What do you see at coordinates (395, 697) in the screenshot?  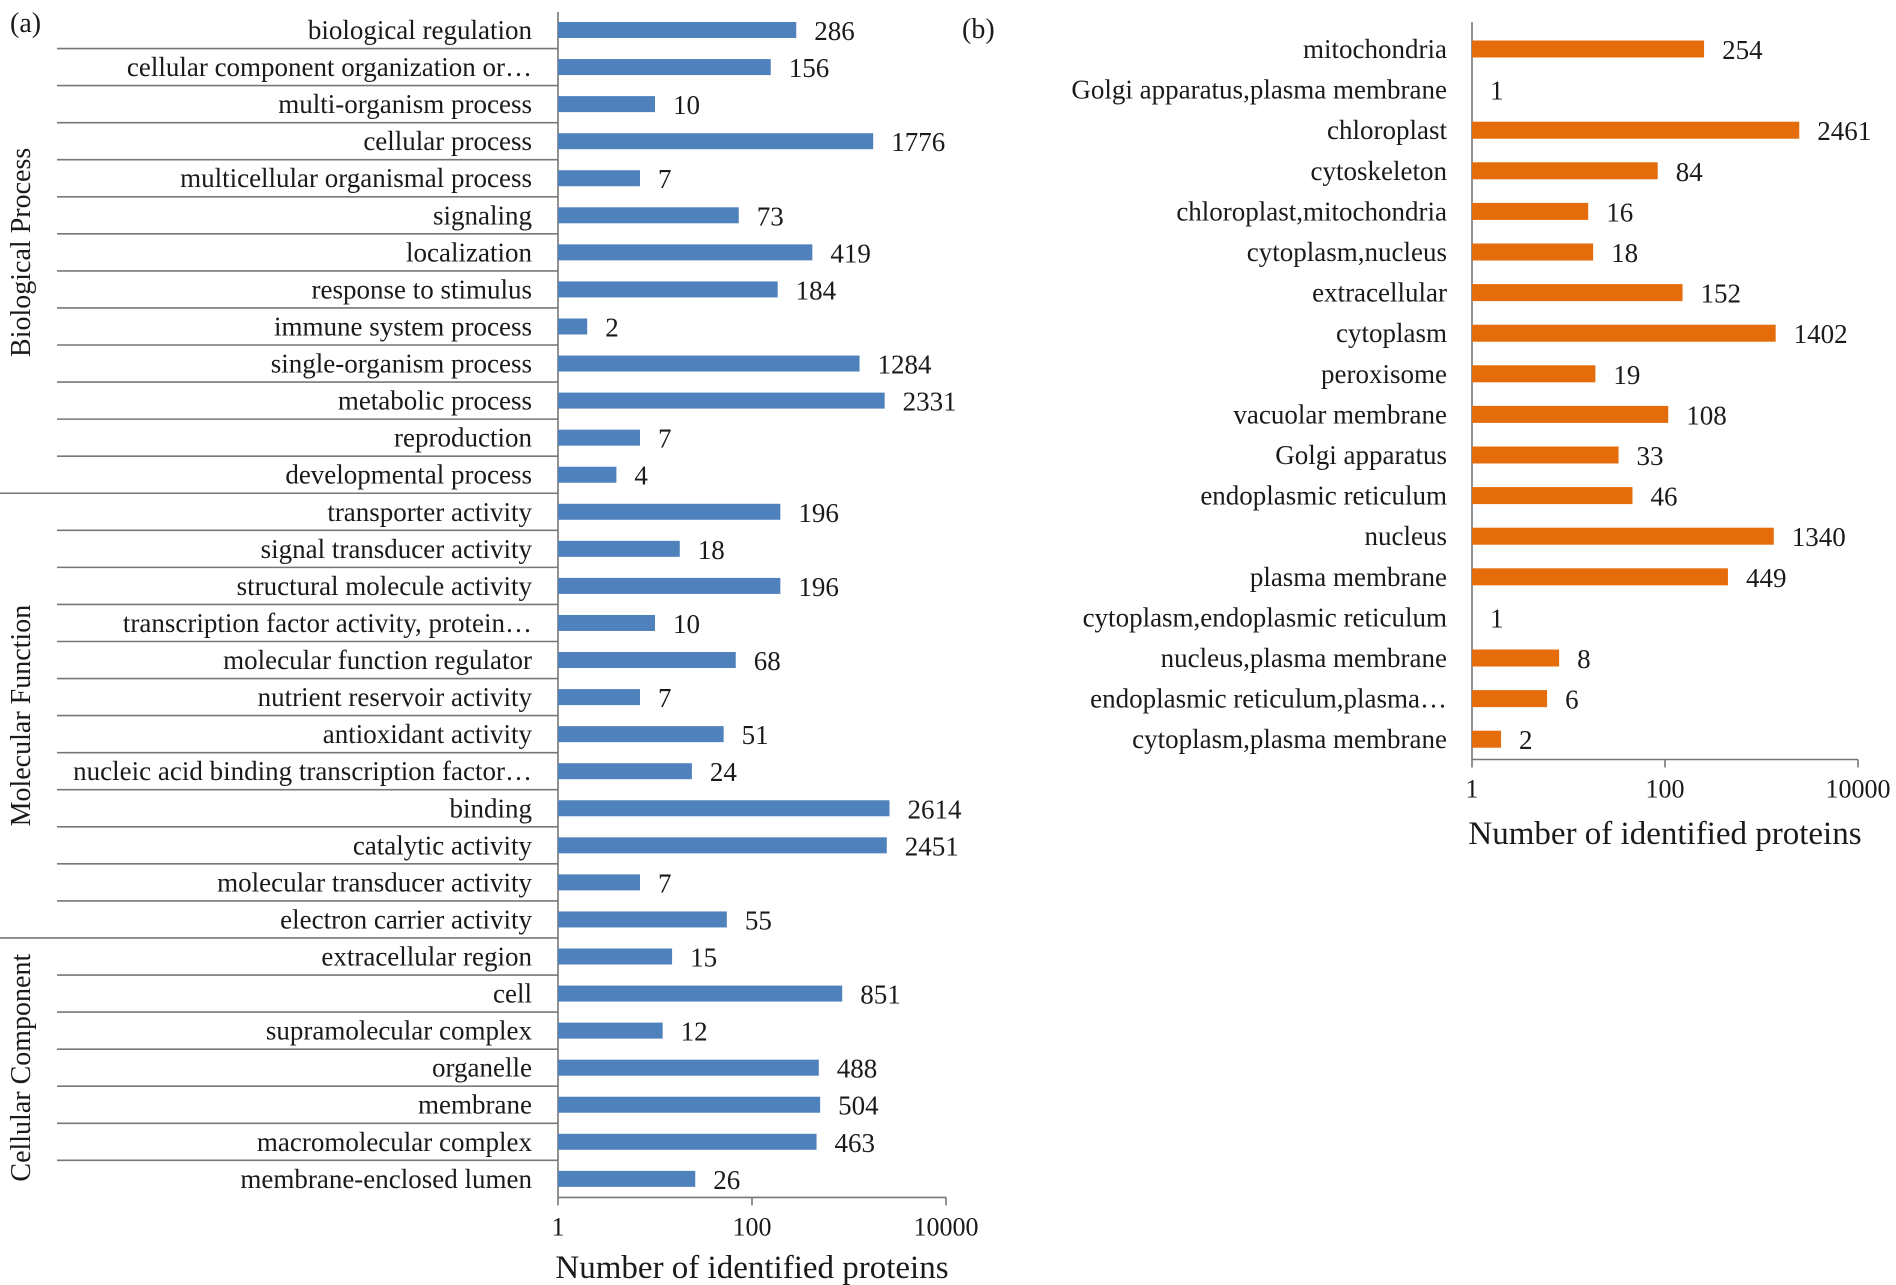 I see `category-label: nutrient reservoir activity` at bounding box center [395, 697].